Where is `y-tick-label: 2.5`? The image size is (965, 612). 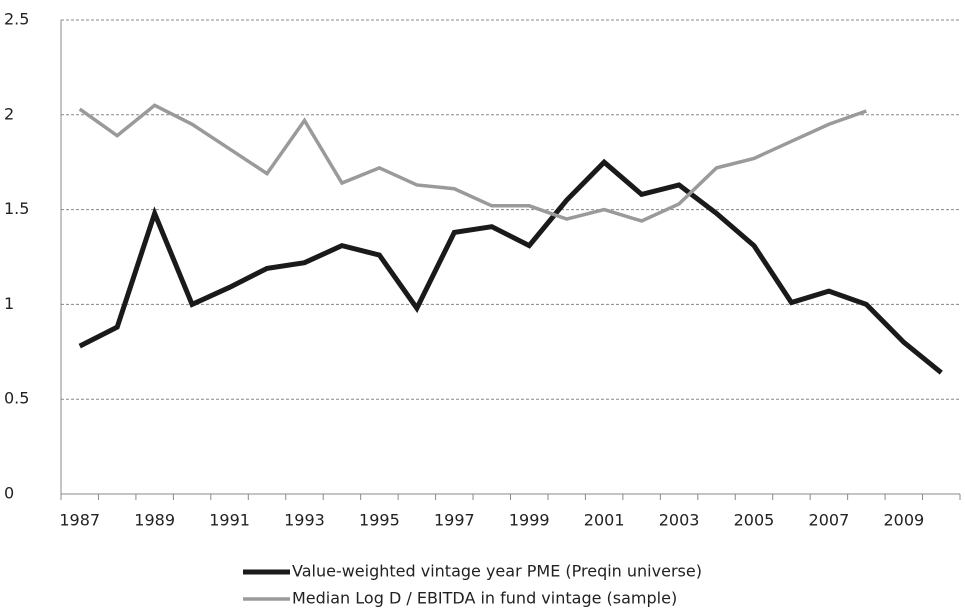 y-tick-label: 2.5 is located at coordinates (16, 19).